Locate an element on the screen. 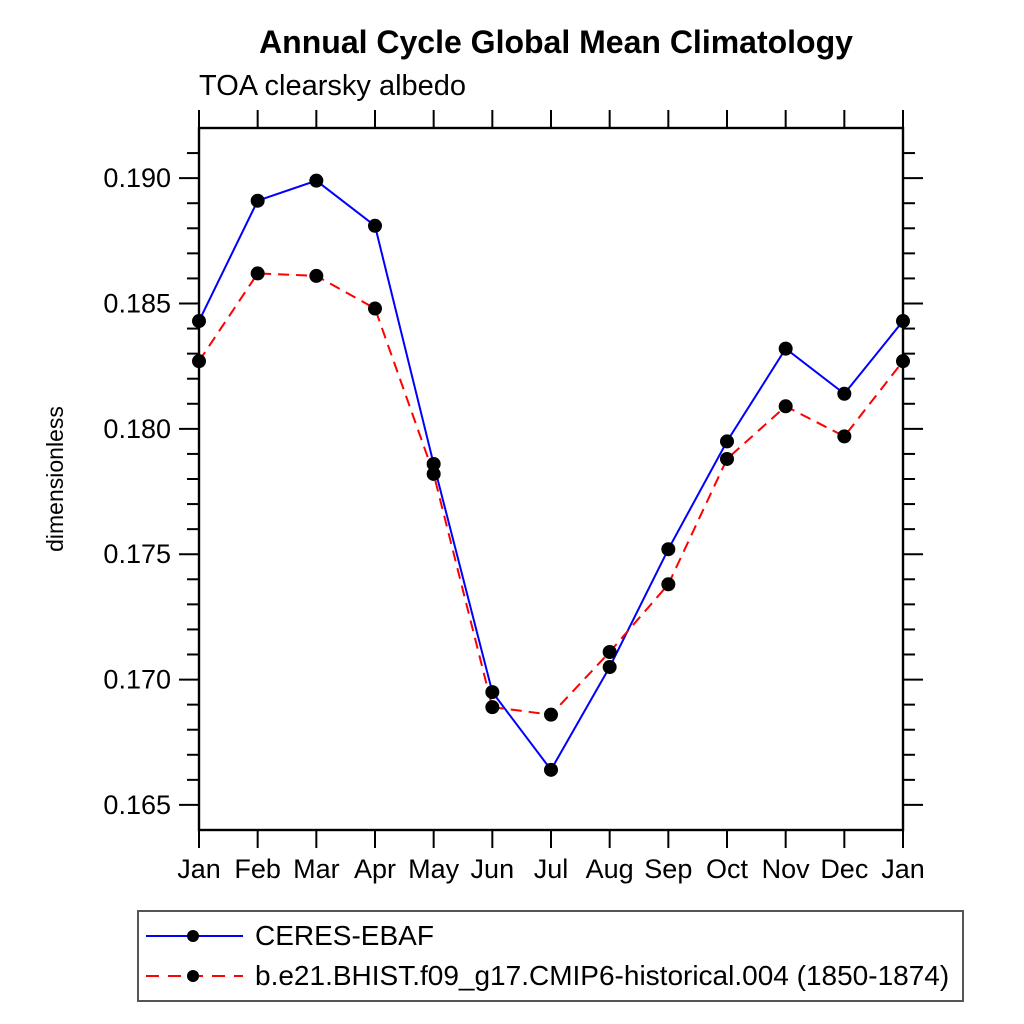 The width and height of the screenshot is (1024, 1024). legend-sample-solid-line is located at coordinates (194, 936).